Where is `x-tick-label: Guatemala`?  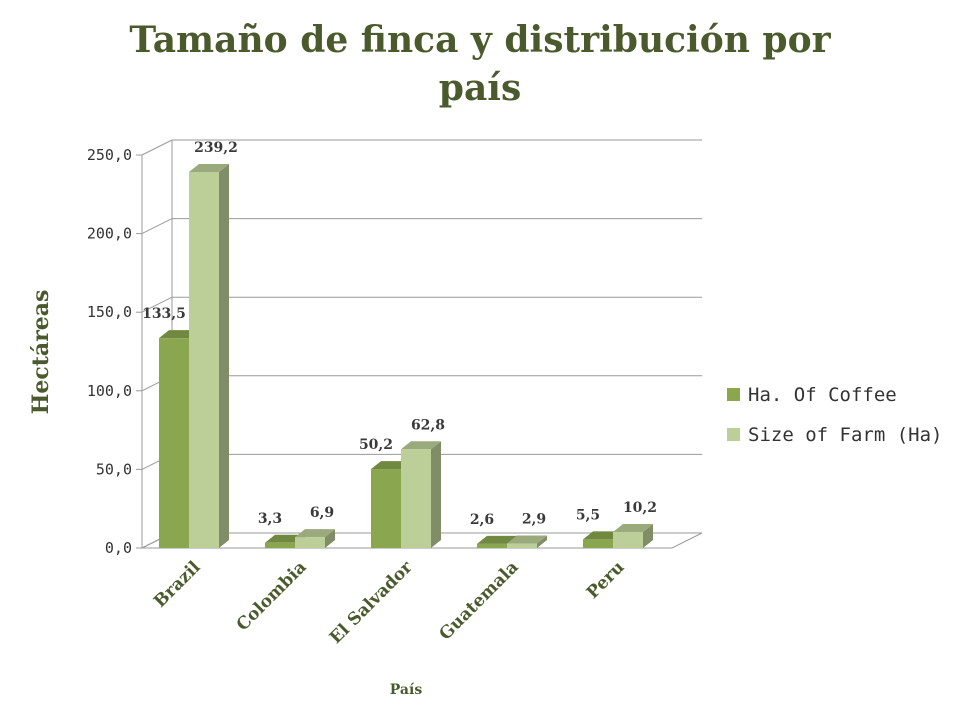
x-tick-label: Guatemala is located at coordinates (479, 600).